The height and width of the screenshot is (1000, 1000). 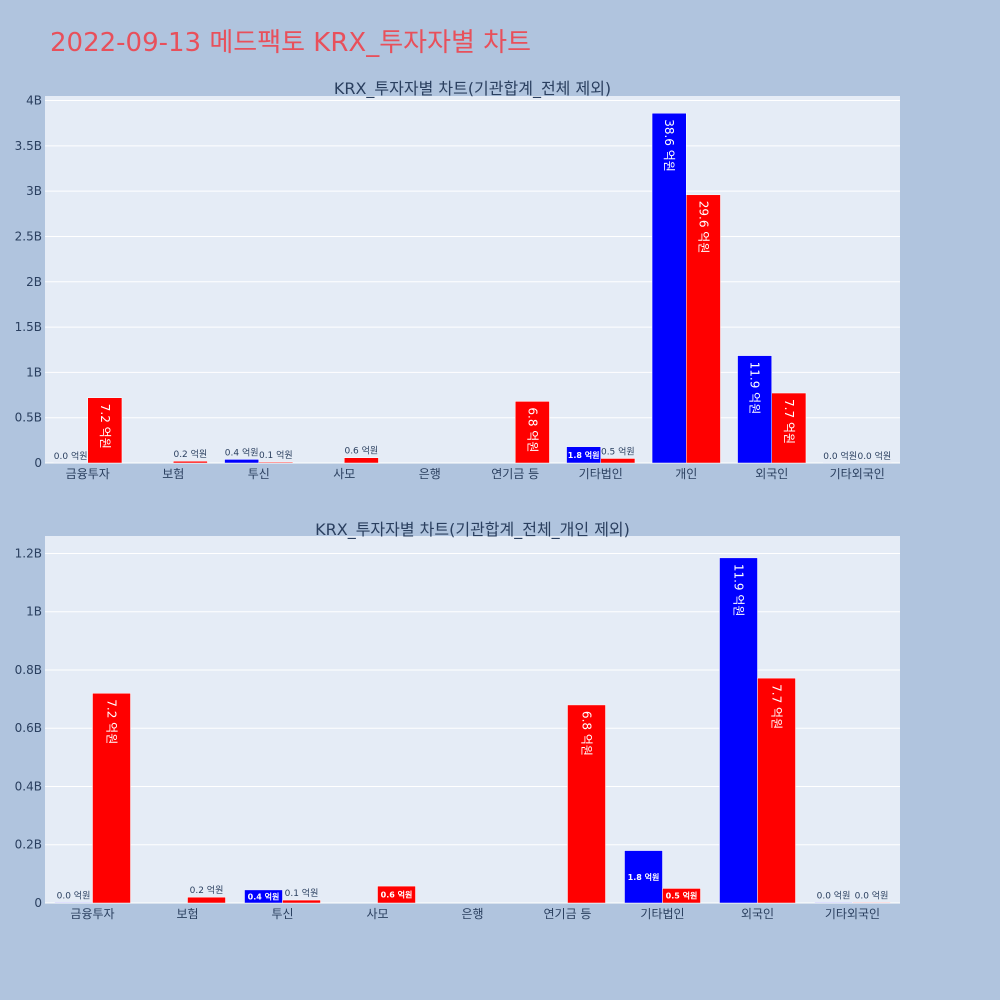 I want to click on y-tick-label: 4B, so click(x=34, y=101).